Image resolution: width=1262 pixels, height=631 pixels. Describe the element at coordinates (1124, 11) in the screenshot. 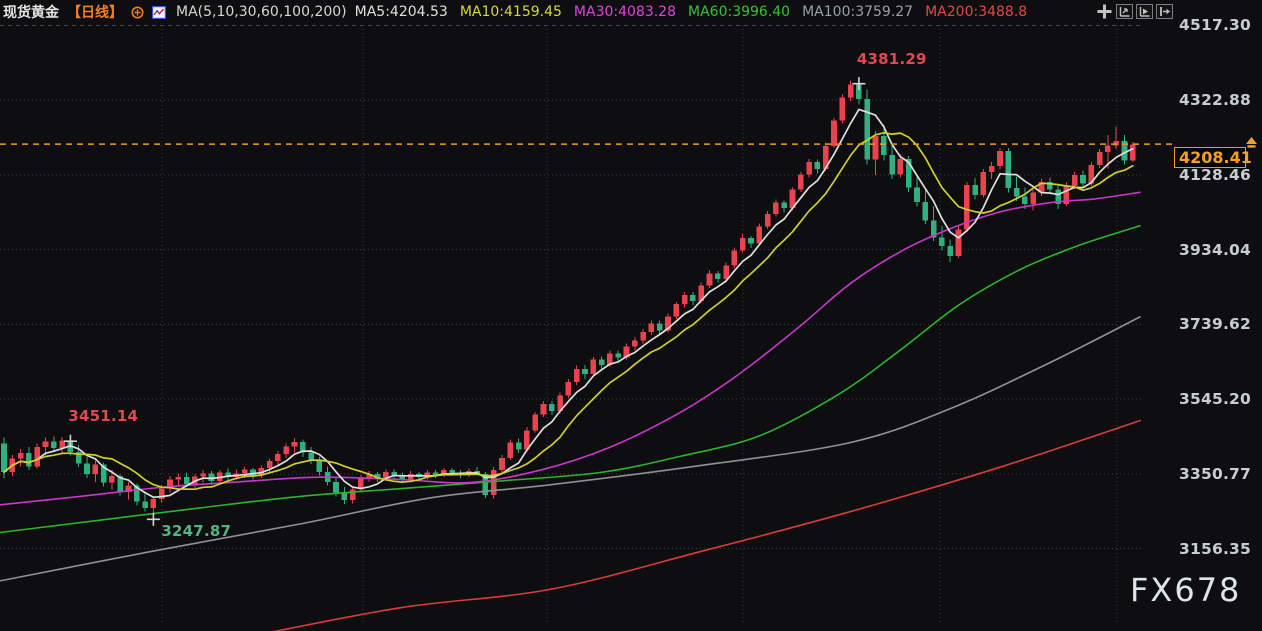

I see `zoom-axes-up-icon` at that location.